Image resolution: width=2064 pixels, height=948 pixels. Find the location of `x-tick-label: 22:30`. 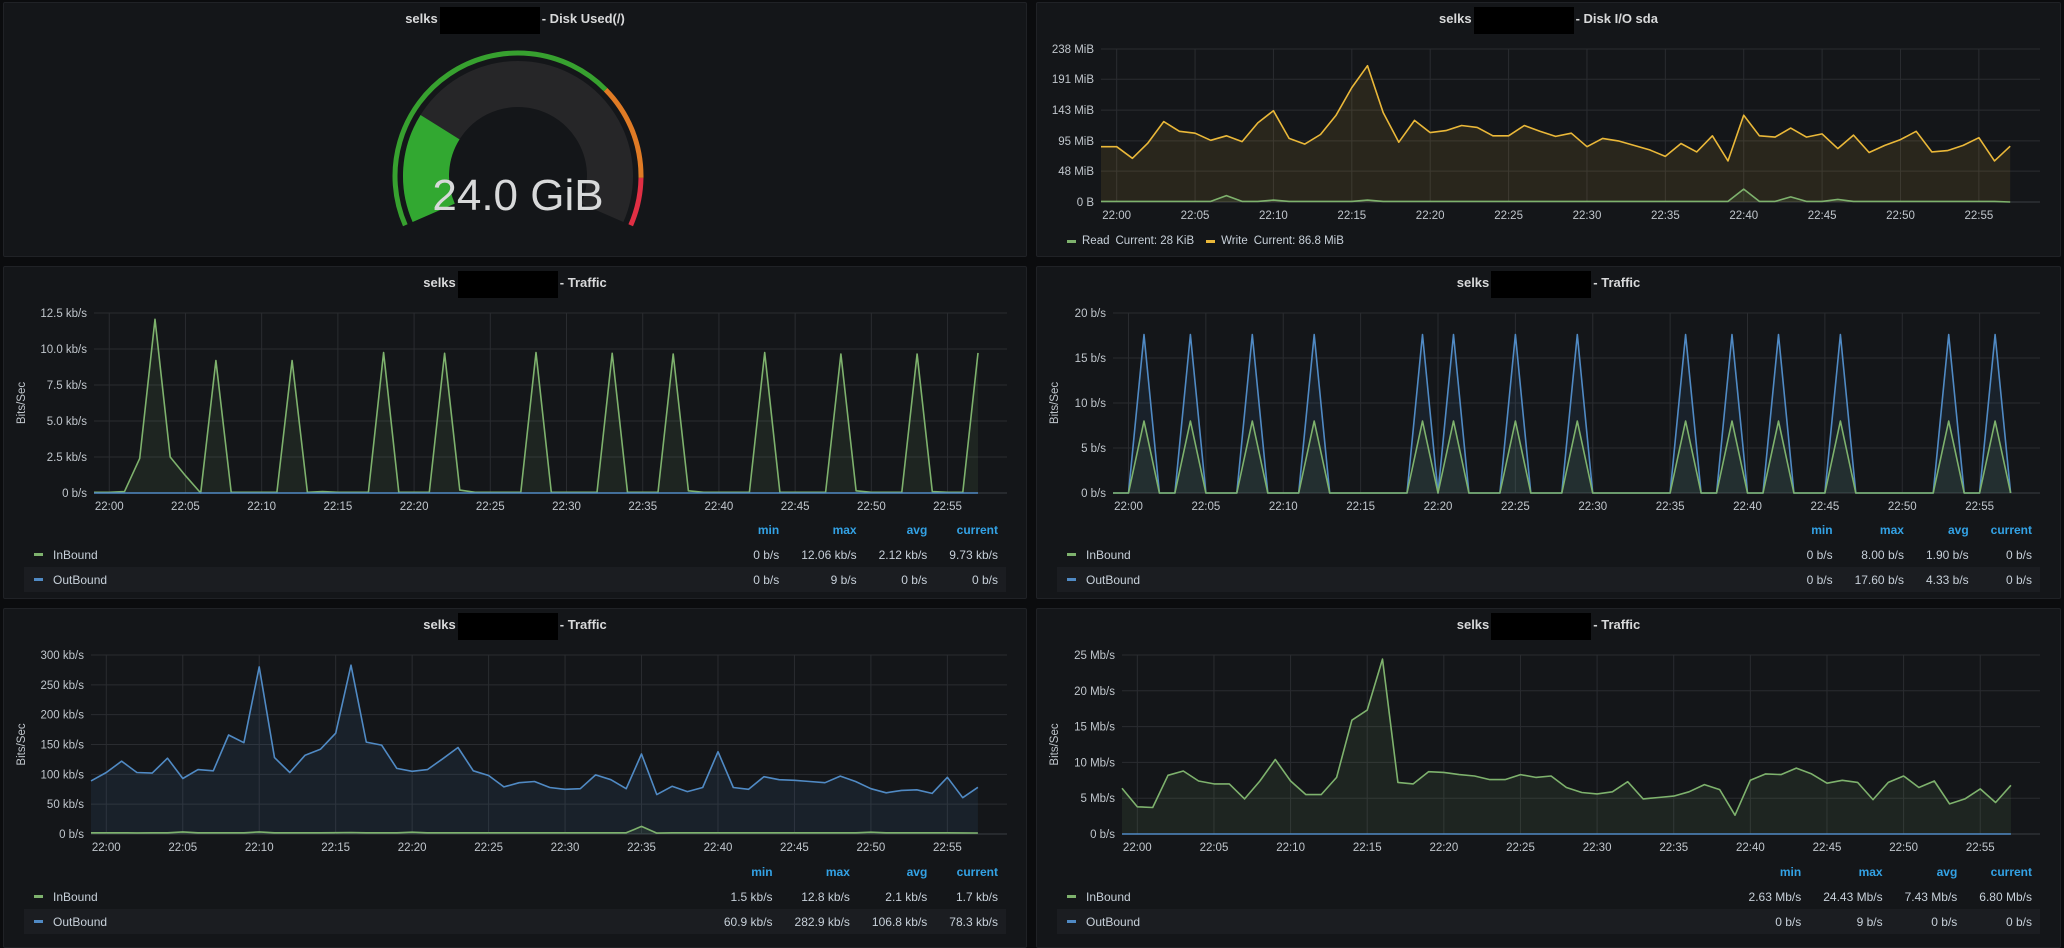

x-tick-label: 22:30 is located at coordinates (1597, 848).